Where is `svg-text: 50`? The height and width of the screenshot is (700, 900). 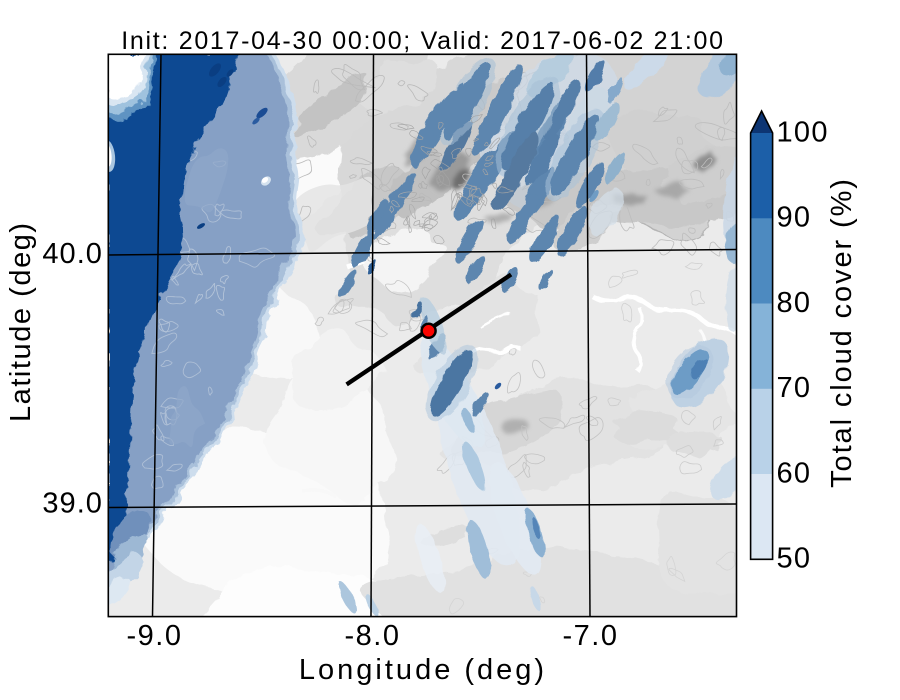
svg-text: 50 is located at coordinates (794, 559).